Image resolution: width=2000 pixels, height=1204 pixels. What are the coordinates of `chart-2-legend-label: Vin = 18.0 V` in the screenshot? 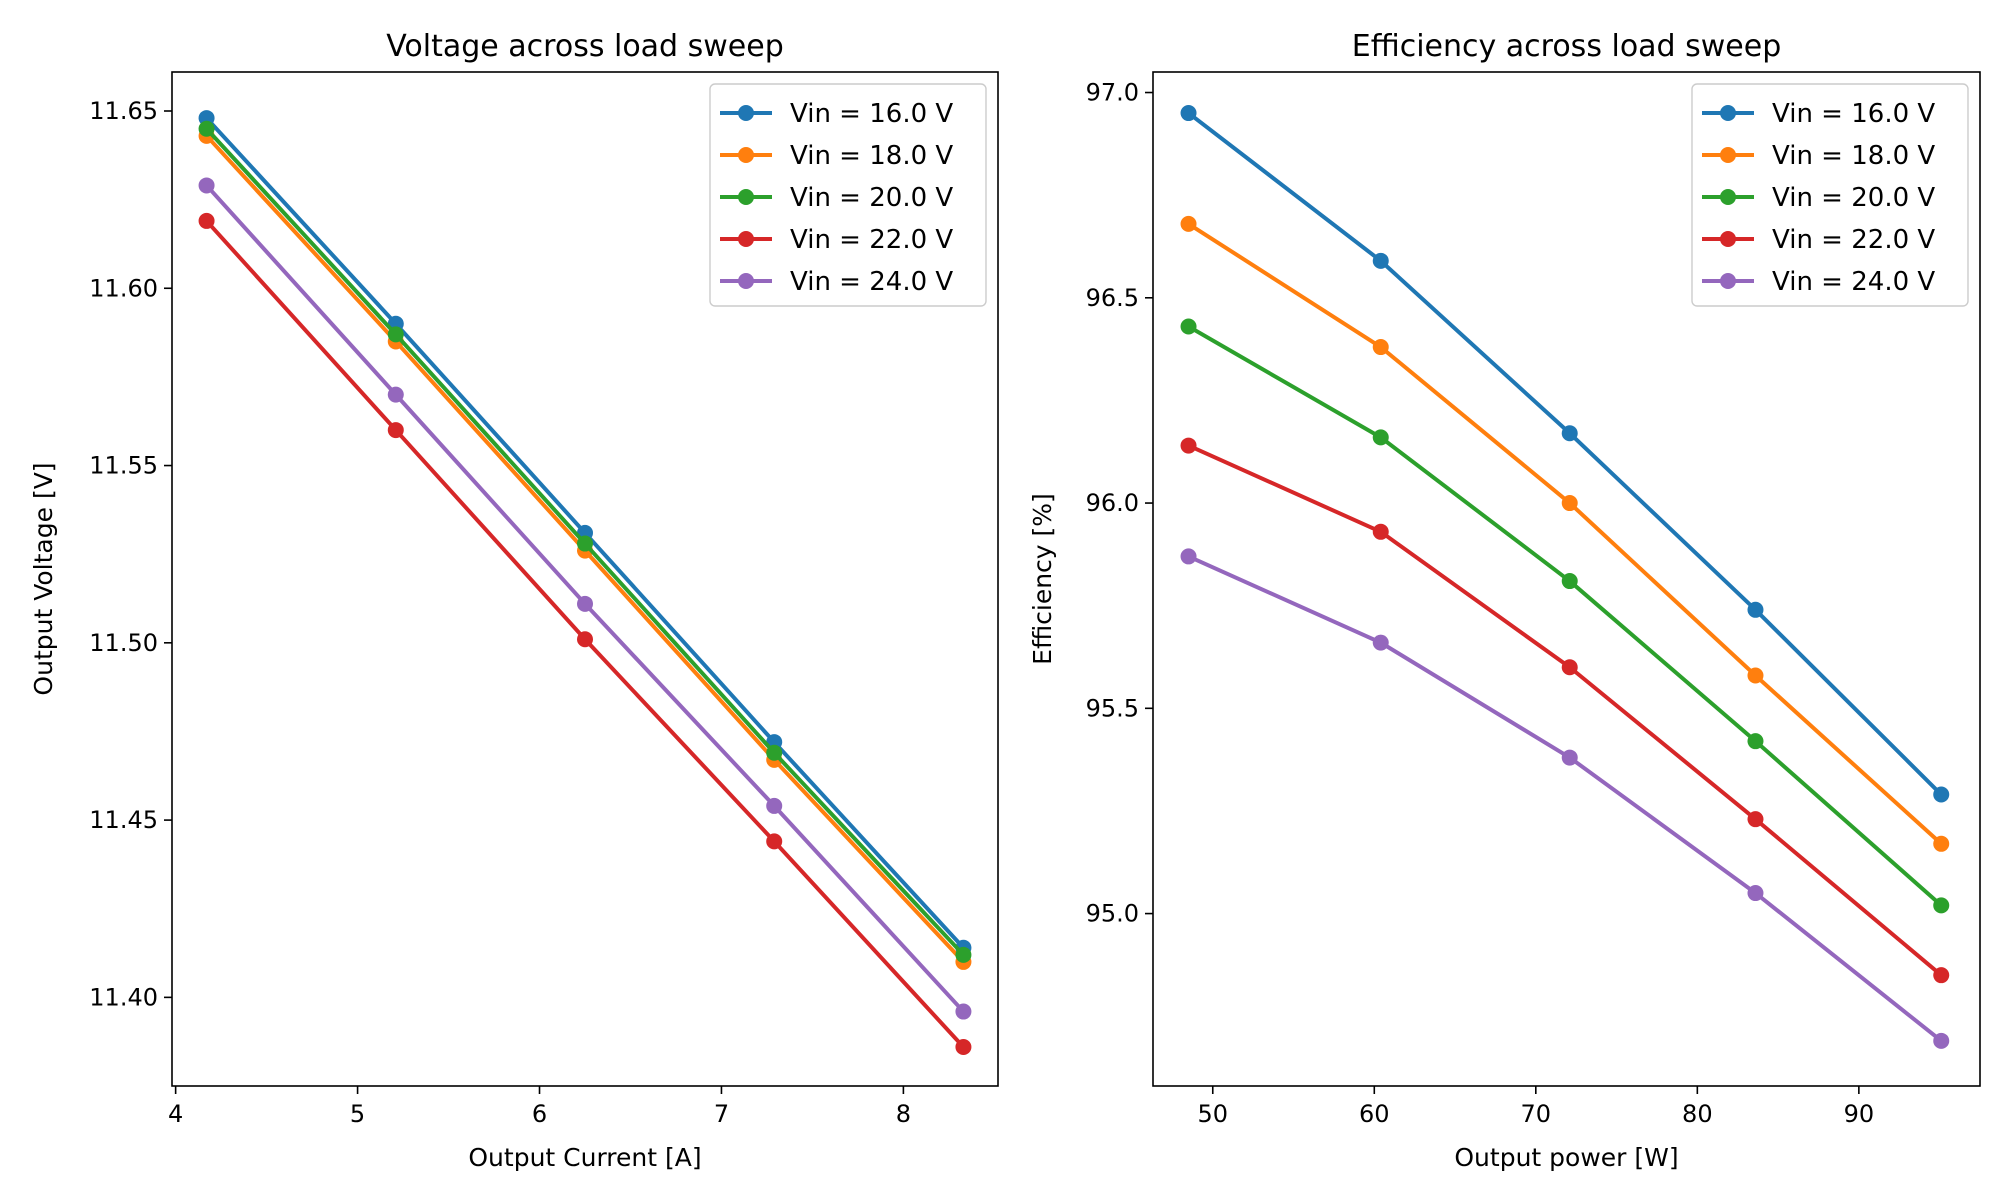 It's located at (1853, 156).